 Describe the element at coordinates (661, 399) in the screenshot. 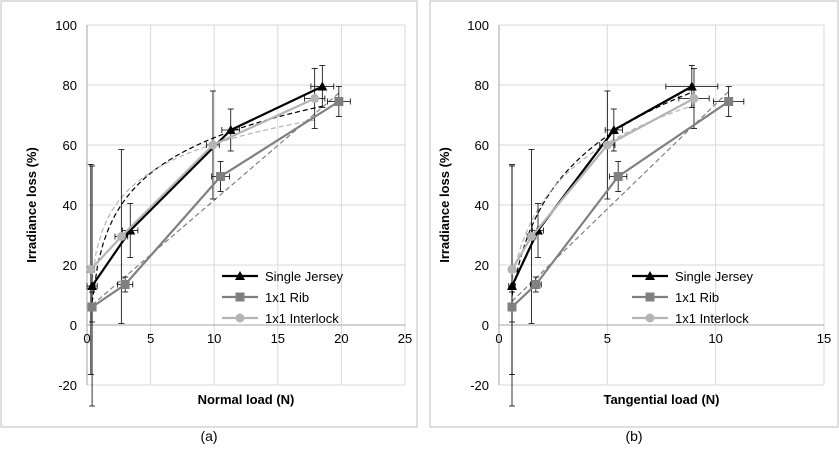

I see `x-axis-title: Tangential load (N)` at that location.